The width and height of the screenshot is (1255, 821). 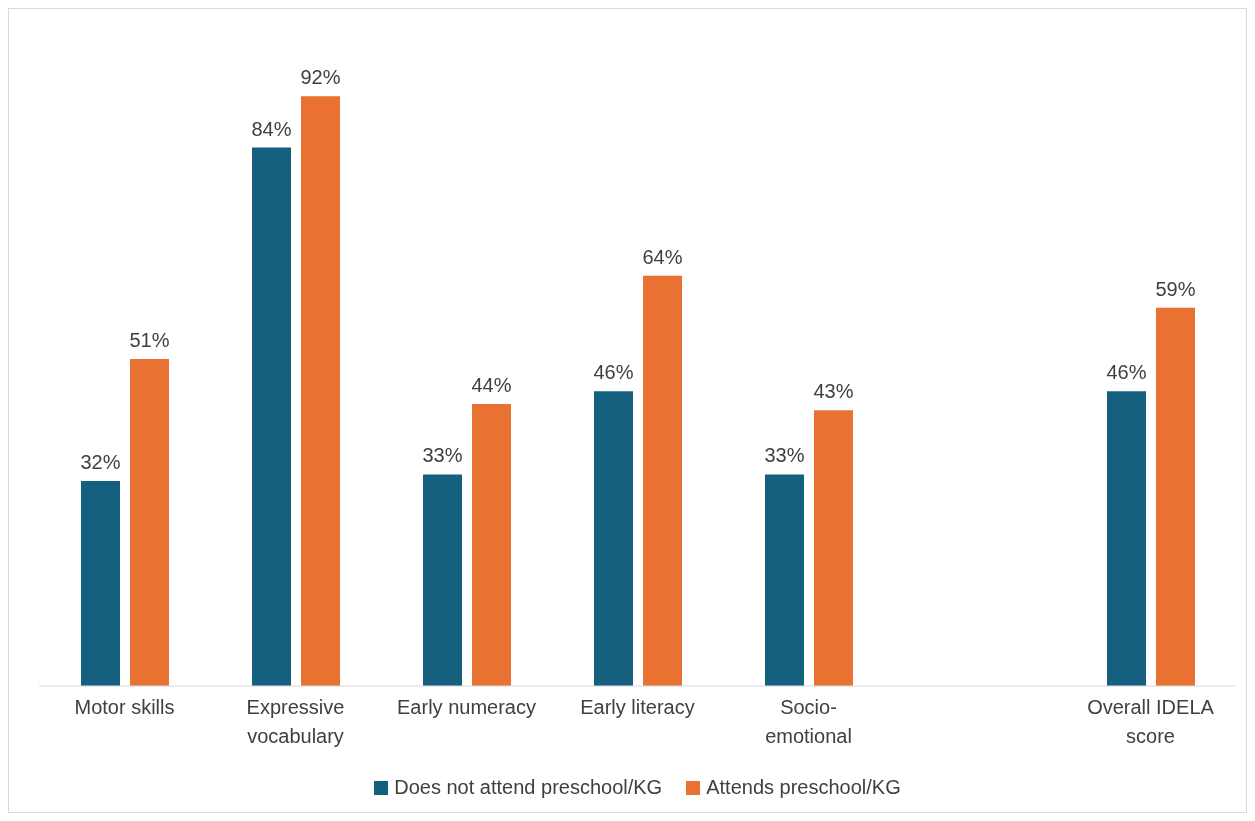 I want to click on data-label: 32%, so click(x=100, y=461).